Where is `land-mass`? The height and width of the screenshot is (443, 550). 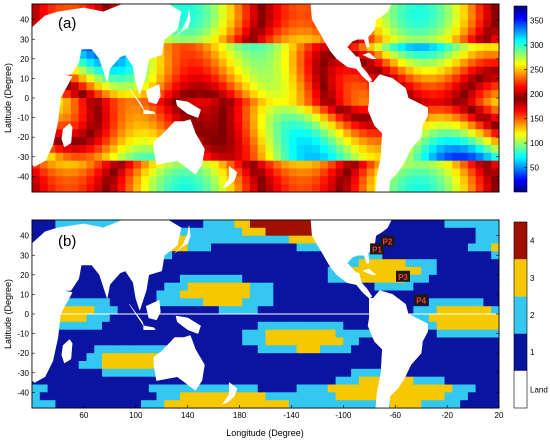
land-mass is located at coordinates (182, 23).